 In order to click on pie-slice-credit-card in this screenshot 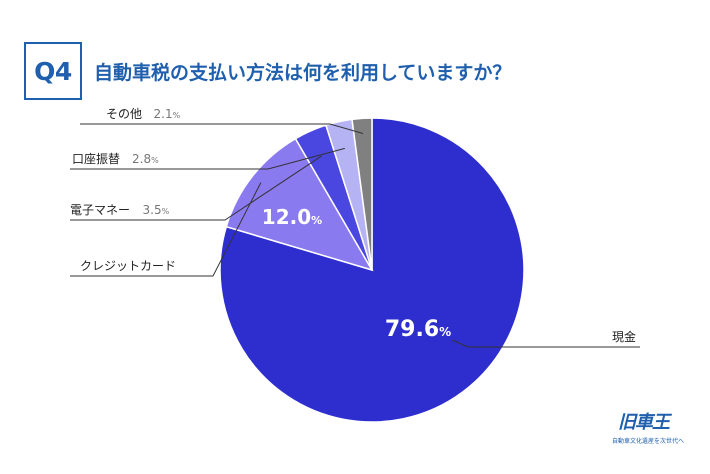, I will do `click(299, 204)`.